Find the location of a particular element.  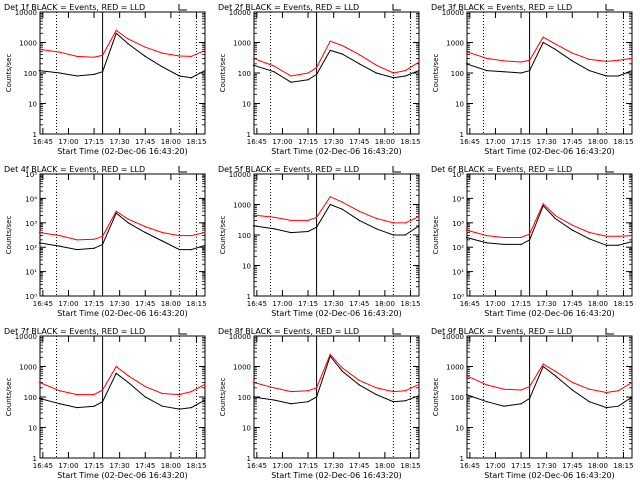

y-tick-label: 1 is located at coordinates (249, 135).